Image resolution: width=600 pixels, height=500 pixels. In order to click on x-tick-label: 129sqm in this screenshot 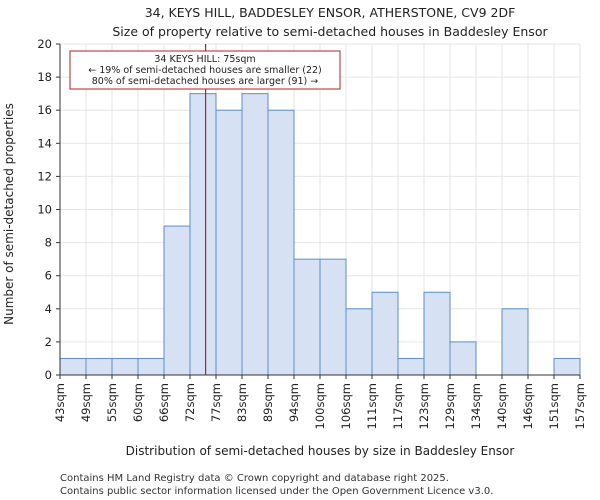, I will do `click(450, 406)`.